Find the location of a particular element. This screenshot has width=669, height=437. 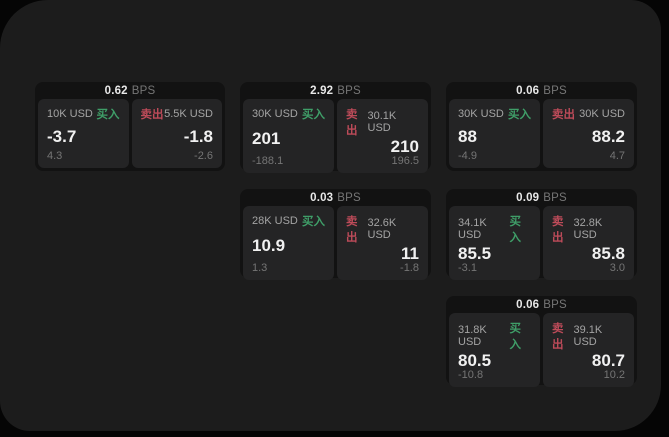

buy-sub-value: -3.1 is located at coordinates (467, 268).